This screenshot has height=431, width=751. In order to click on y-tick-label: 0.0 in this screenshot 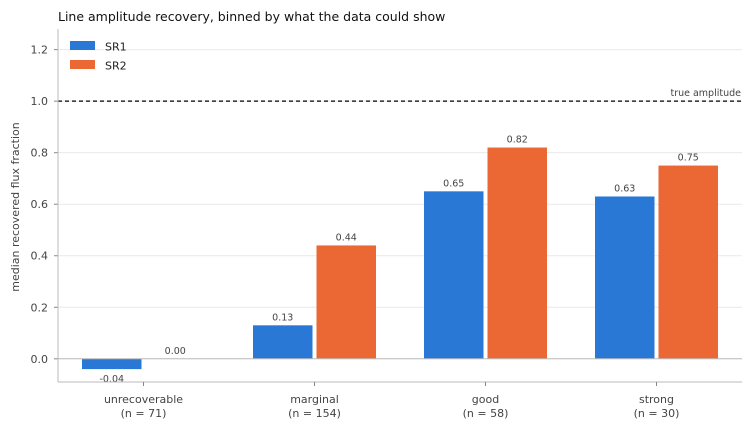, I will do `click(40, 359)`.